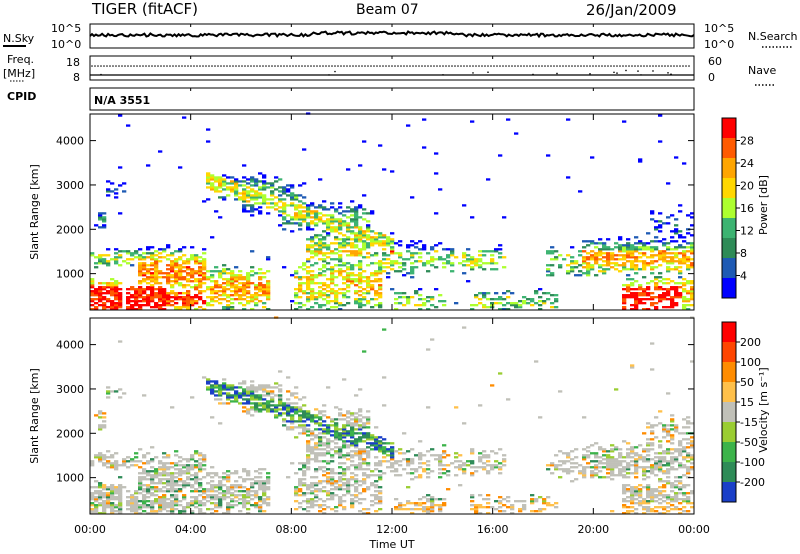 The width and height of the screenshot is (800, 554). I want to click on colorbar-tick-label: 4, so click(743, 276).